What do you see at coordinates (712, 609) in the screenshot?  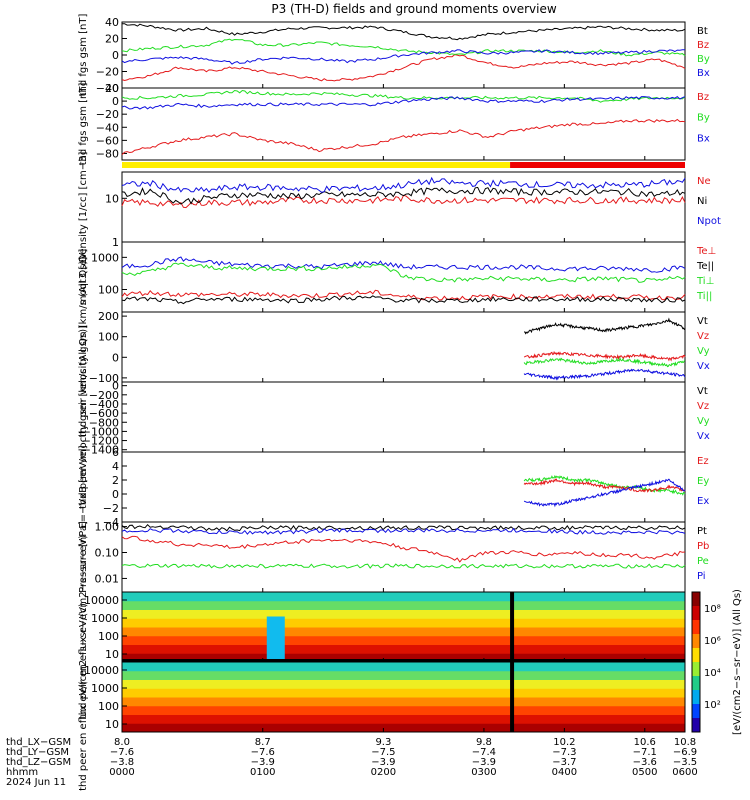 I see `colorbar-tick-label: 10⁸` at bounding box center [712, 609].